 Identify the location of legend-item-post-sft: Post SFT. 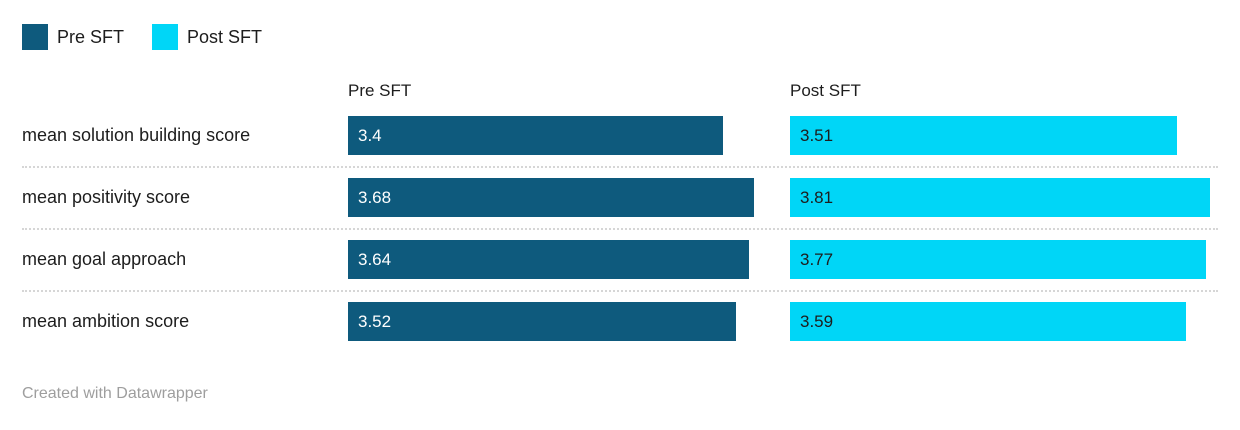
(207, 37).